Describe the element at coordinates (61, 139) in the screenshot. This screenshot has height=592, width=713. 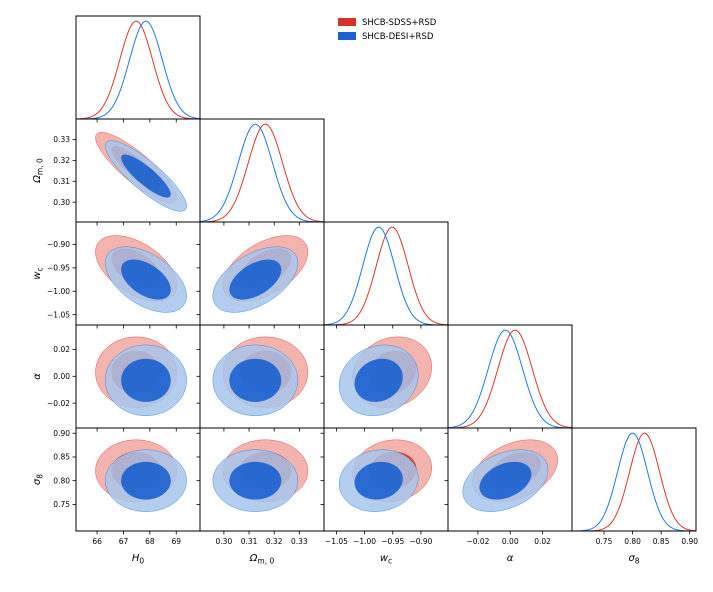
I see `y-tick-label-Om: 0.33` at that location.